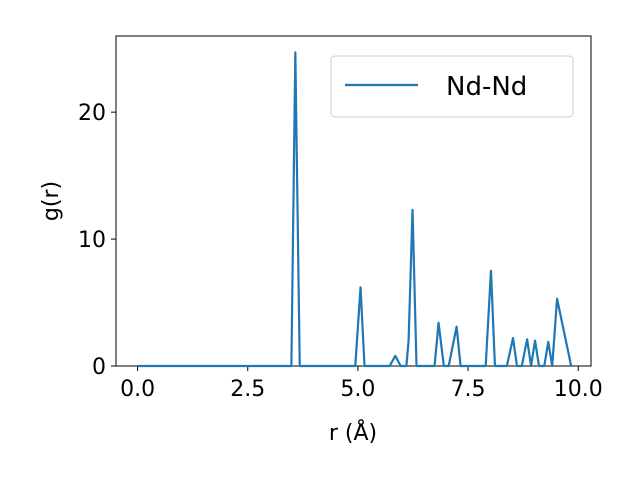  What do you see at coordinates (51, 201) in the screenshot?
I see `y-axis-label: g(r)` at bounding box center [51, 201].